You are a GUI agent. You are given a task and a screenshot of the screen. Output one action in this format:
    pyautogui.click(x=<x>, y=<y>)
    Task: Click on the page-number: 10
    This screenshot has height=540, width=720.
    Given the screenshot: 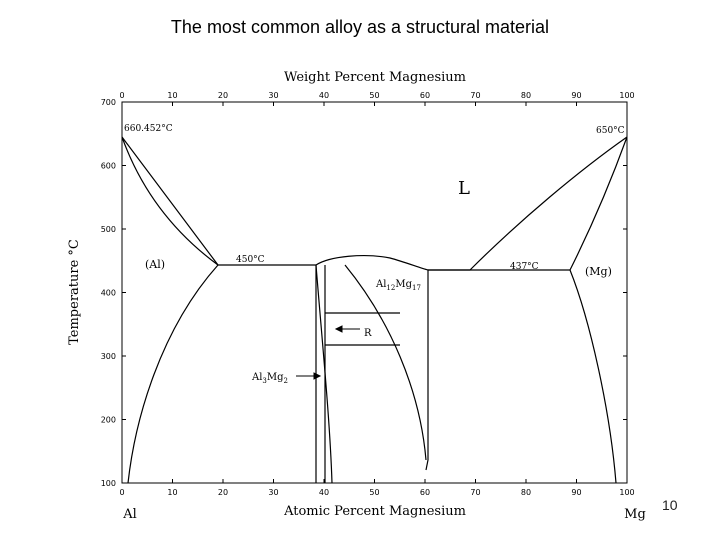 What is the action you would take?
    pyautogui.click(x=670, y=505)
    